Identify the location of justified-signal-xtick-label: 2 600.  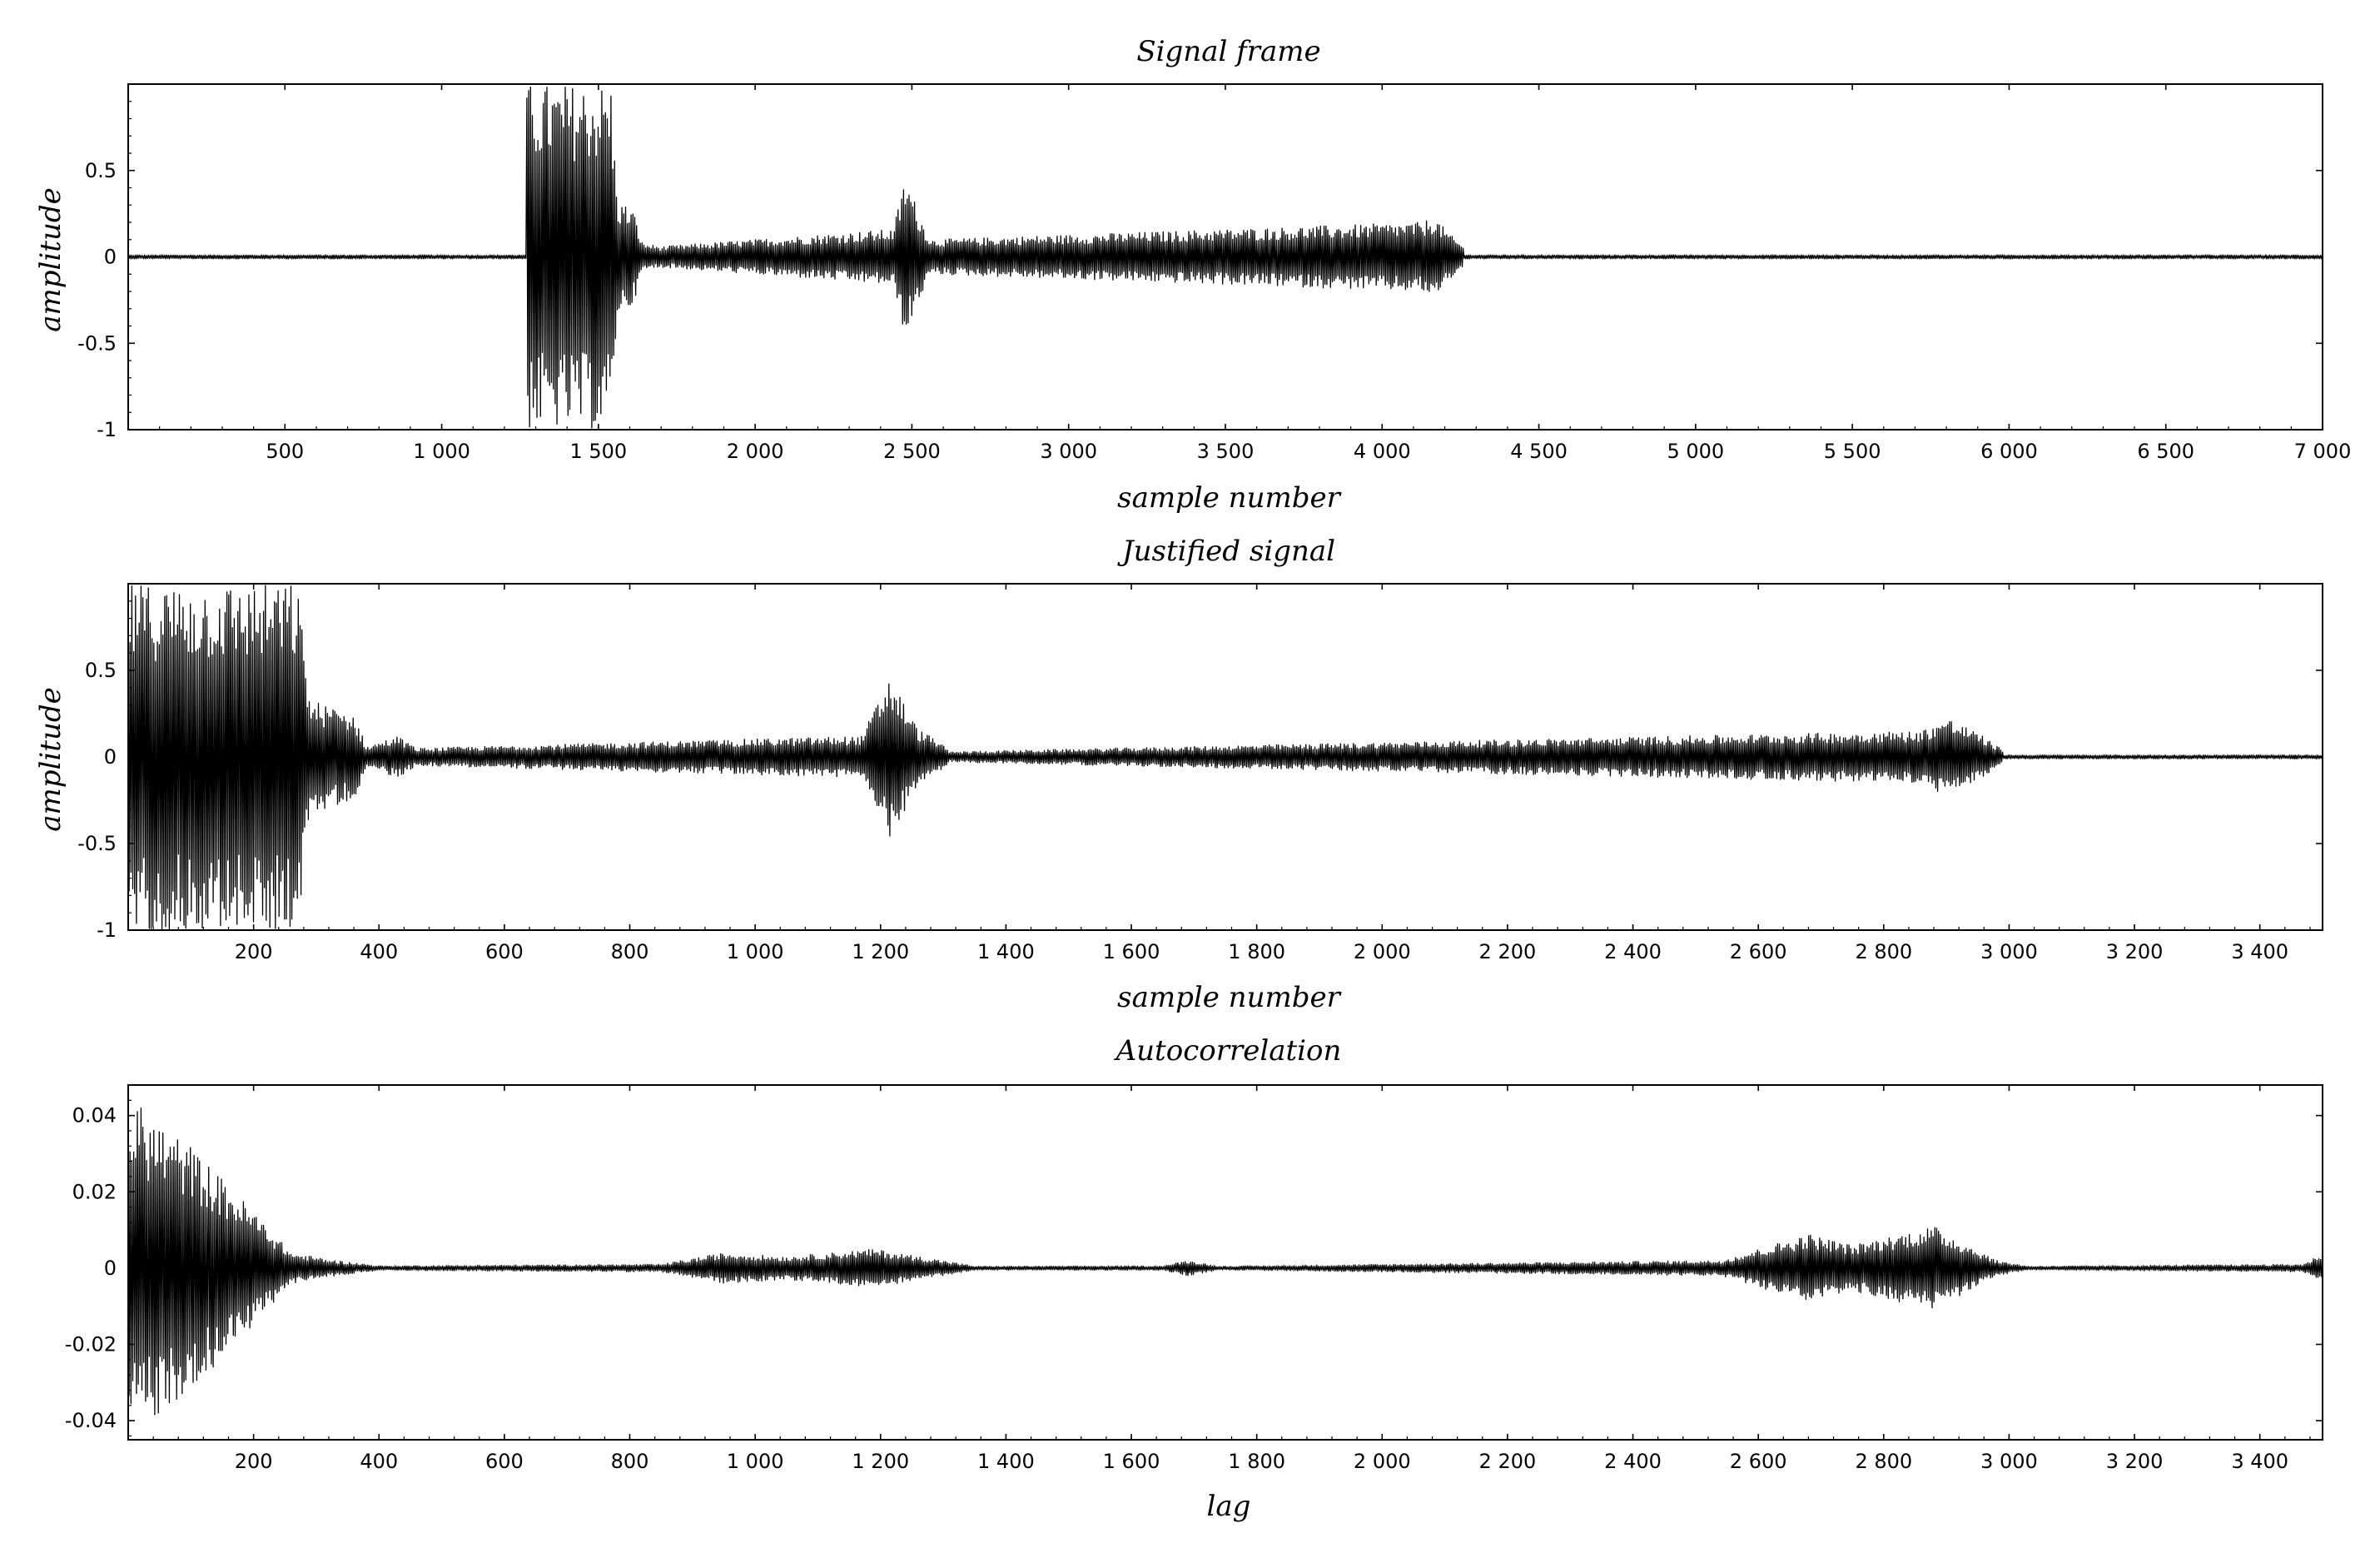
(1758, 952).